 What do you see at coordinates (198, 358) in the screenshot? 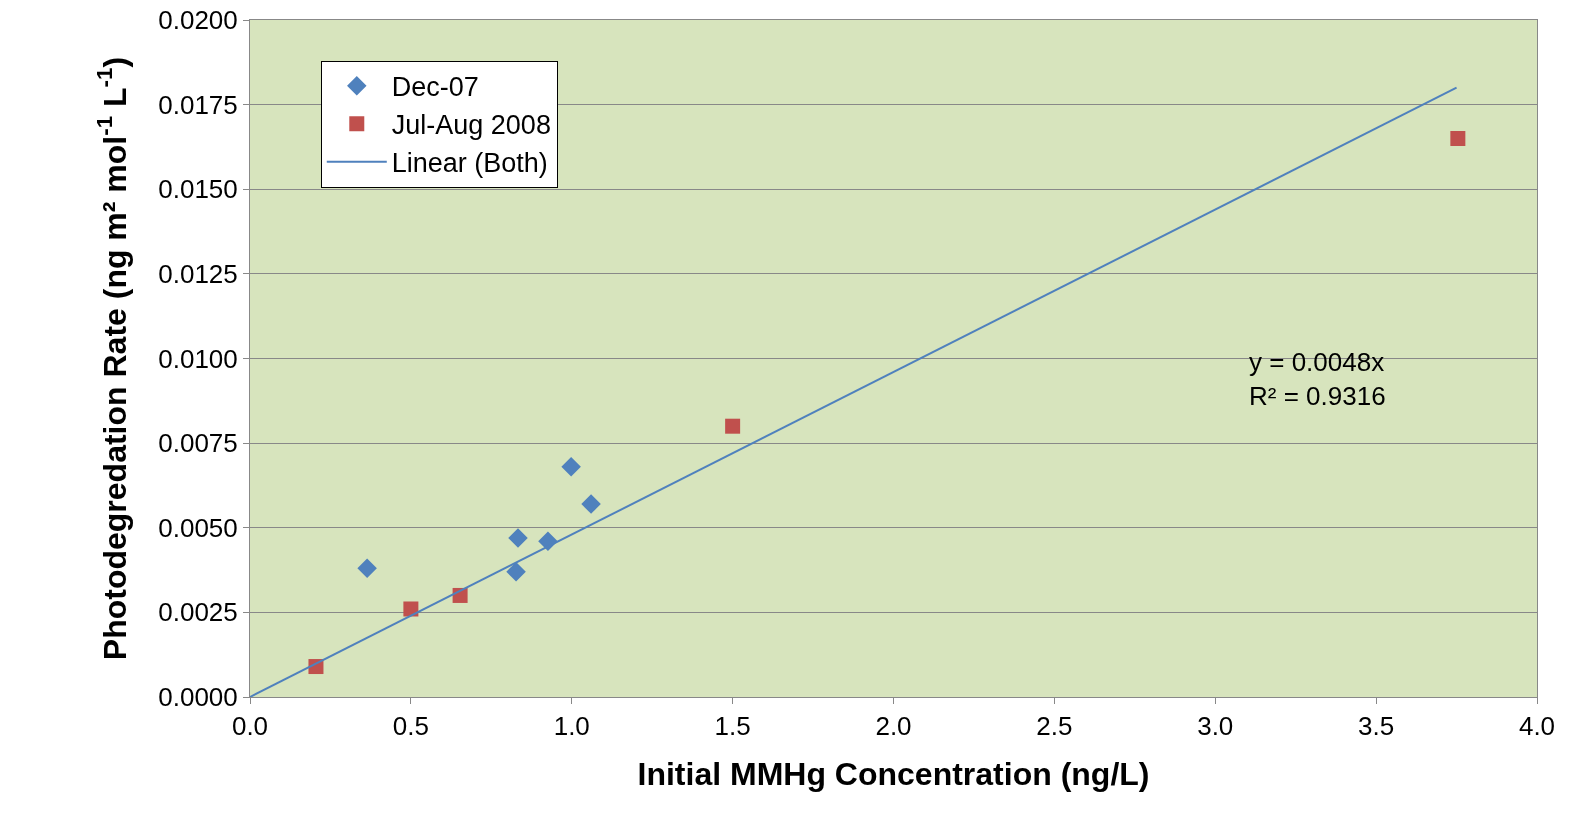
I see `y-tick-label: 0.0100` at bounding box center [198, 358].